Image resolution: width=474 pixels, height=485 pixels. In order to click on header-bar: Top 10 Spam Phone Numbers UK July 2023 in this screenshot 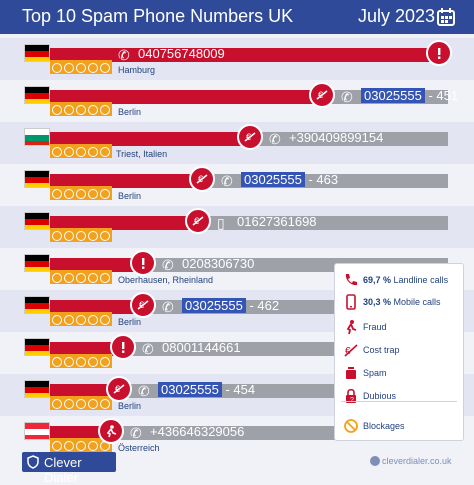, I will do `click(237, 17)`.